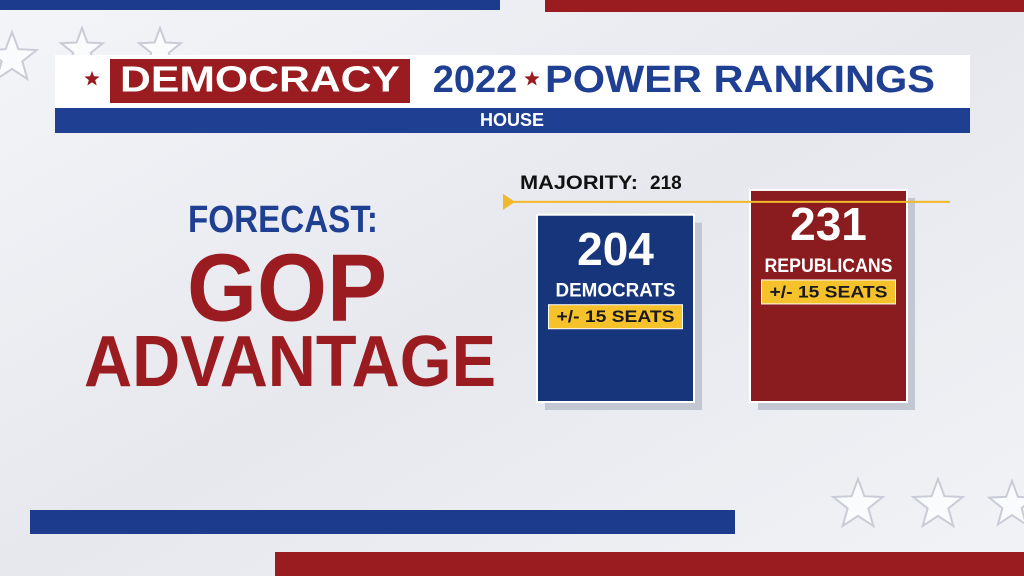 This screenshot has width=1024, height=576. Describe the element at coordinates (615, 249) in the screenshot. I see `seat-count: 204` at that location.